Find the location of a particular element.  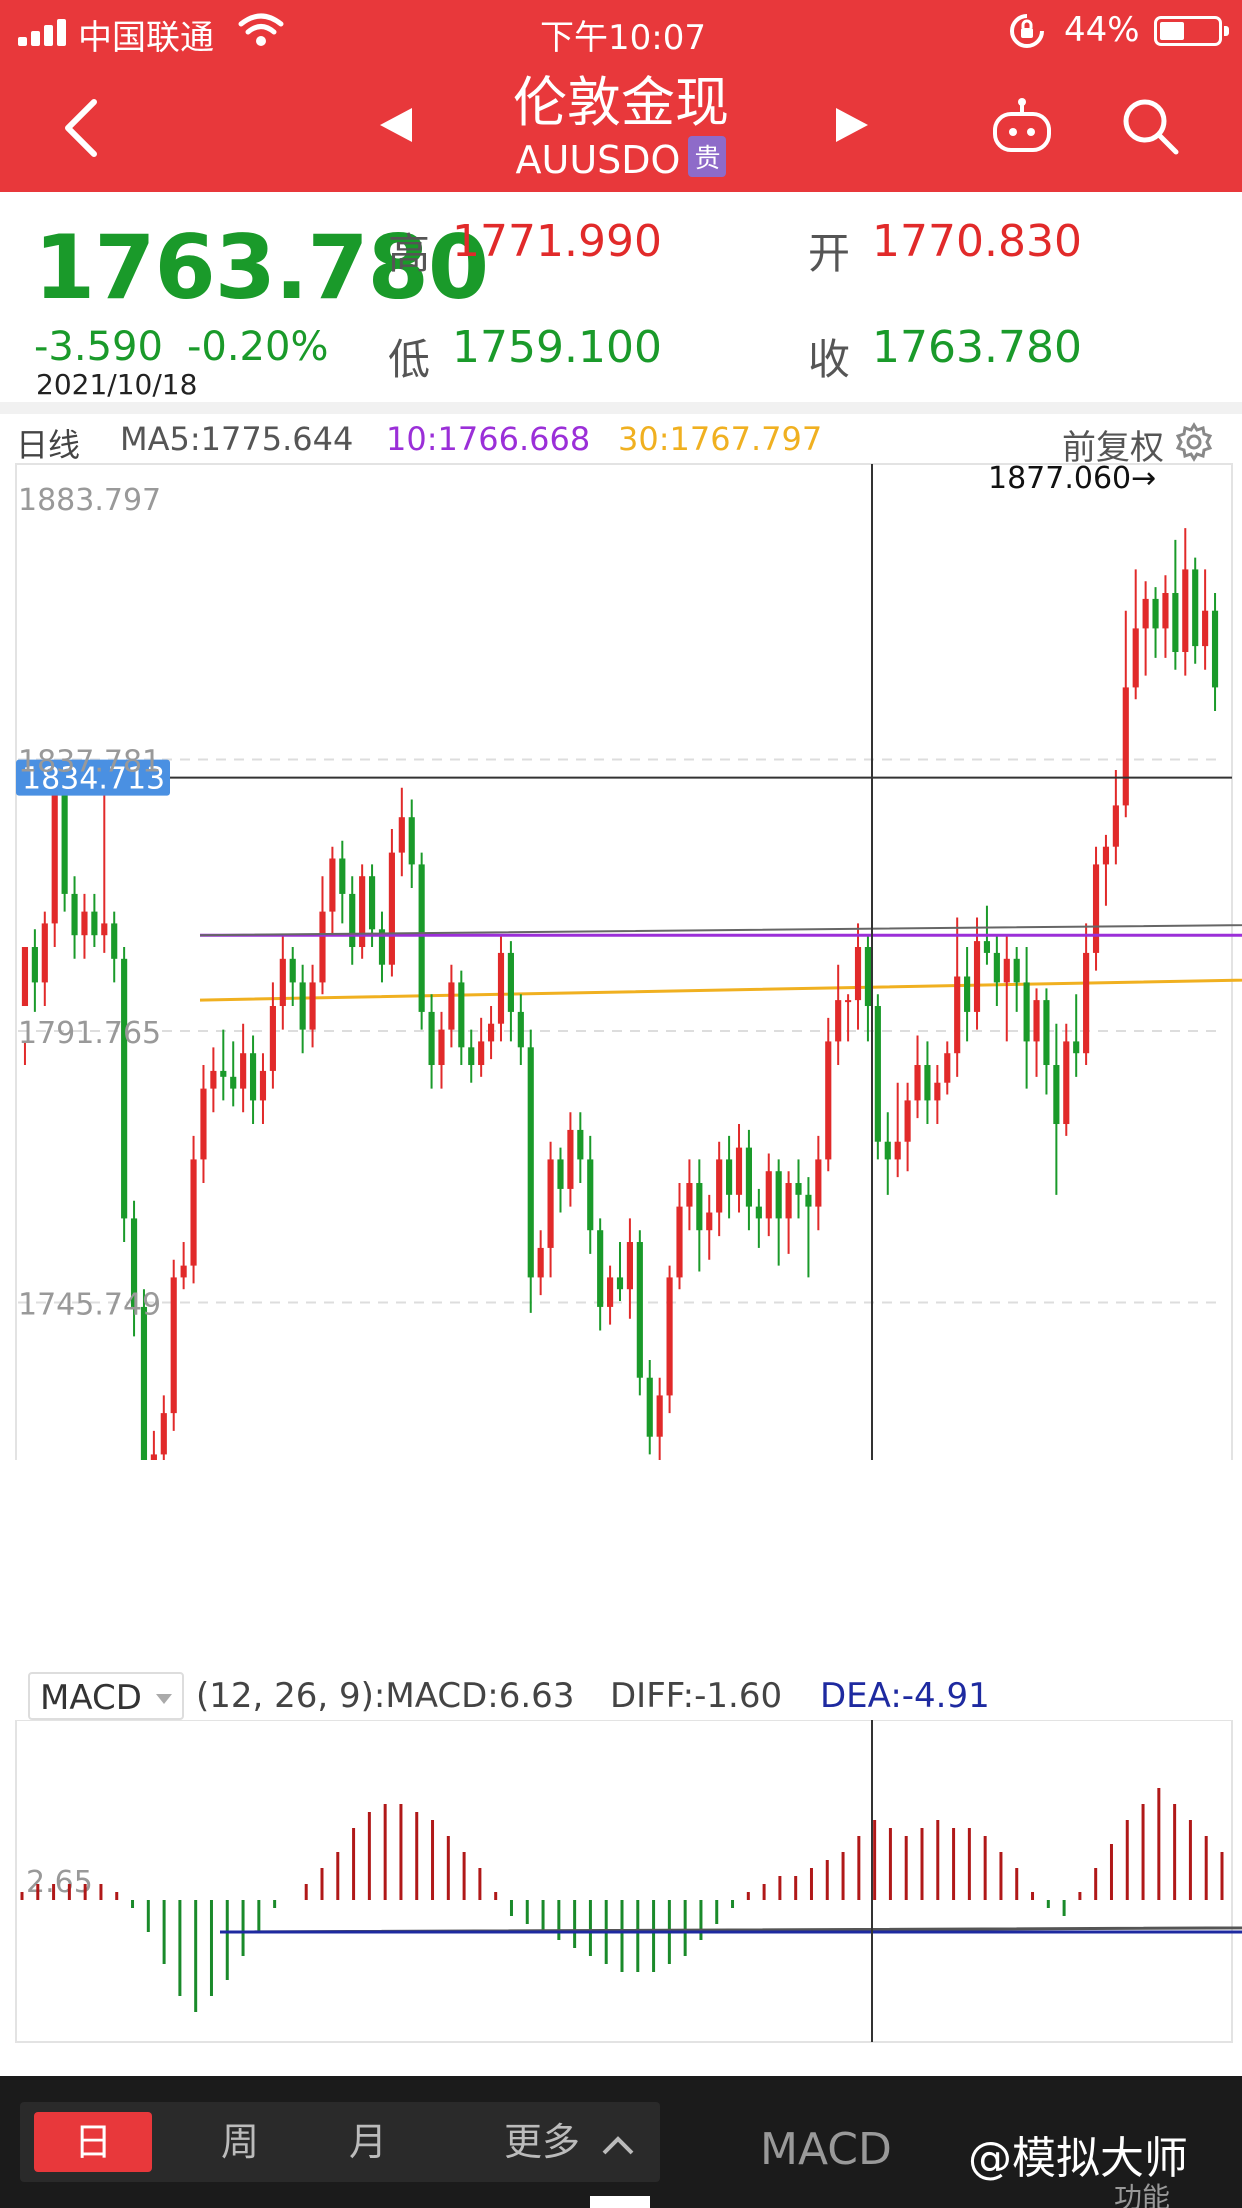

search-icon is located at coordinates (1150, 126).